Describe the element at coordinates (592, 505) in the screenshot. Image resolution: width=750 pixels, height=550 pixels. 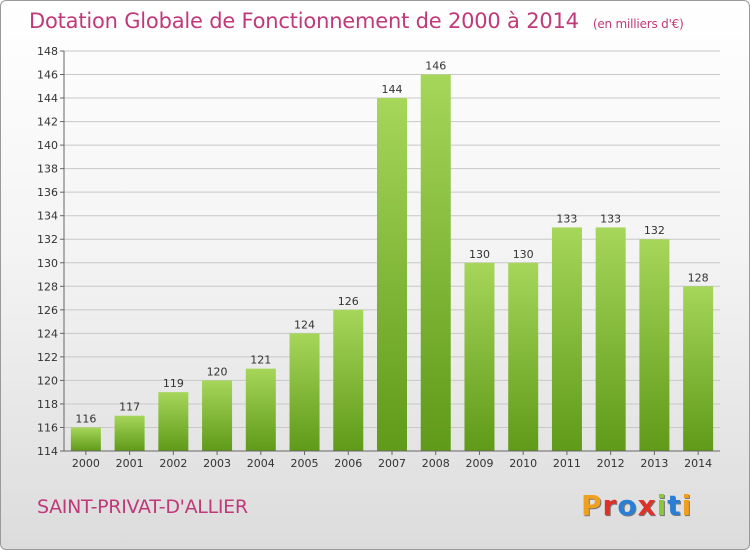
I see `logo-letter: P` at that location.